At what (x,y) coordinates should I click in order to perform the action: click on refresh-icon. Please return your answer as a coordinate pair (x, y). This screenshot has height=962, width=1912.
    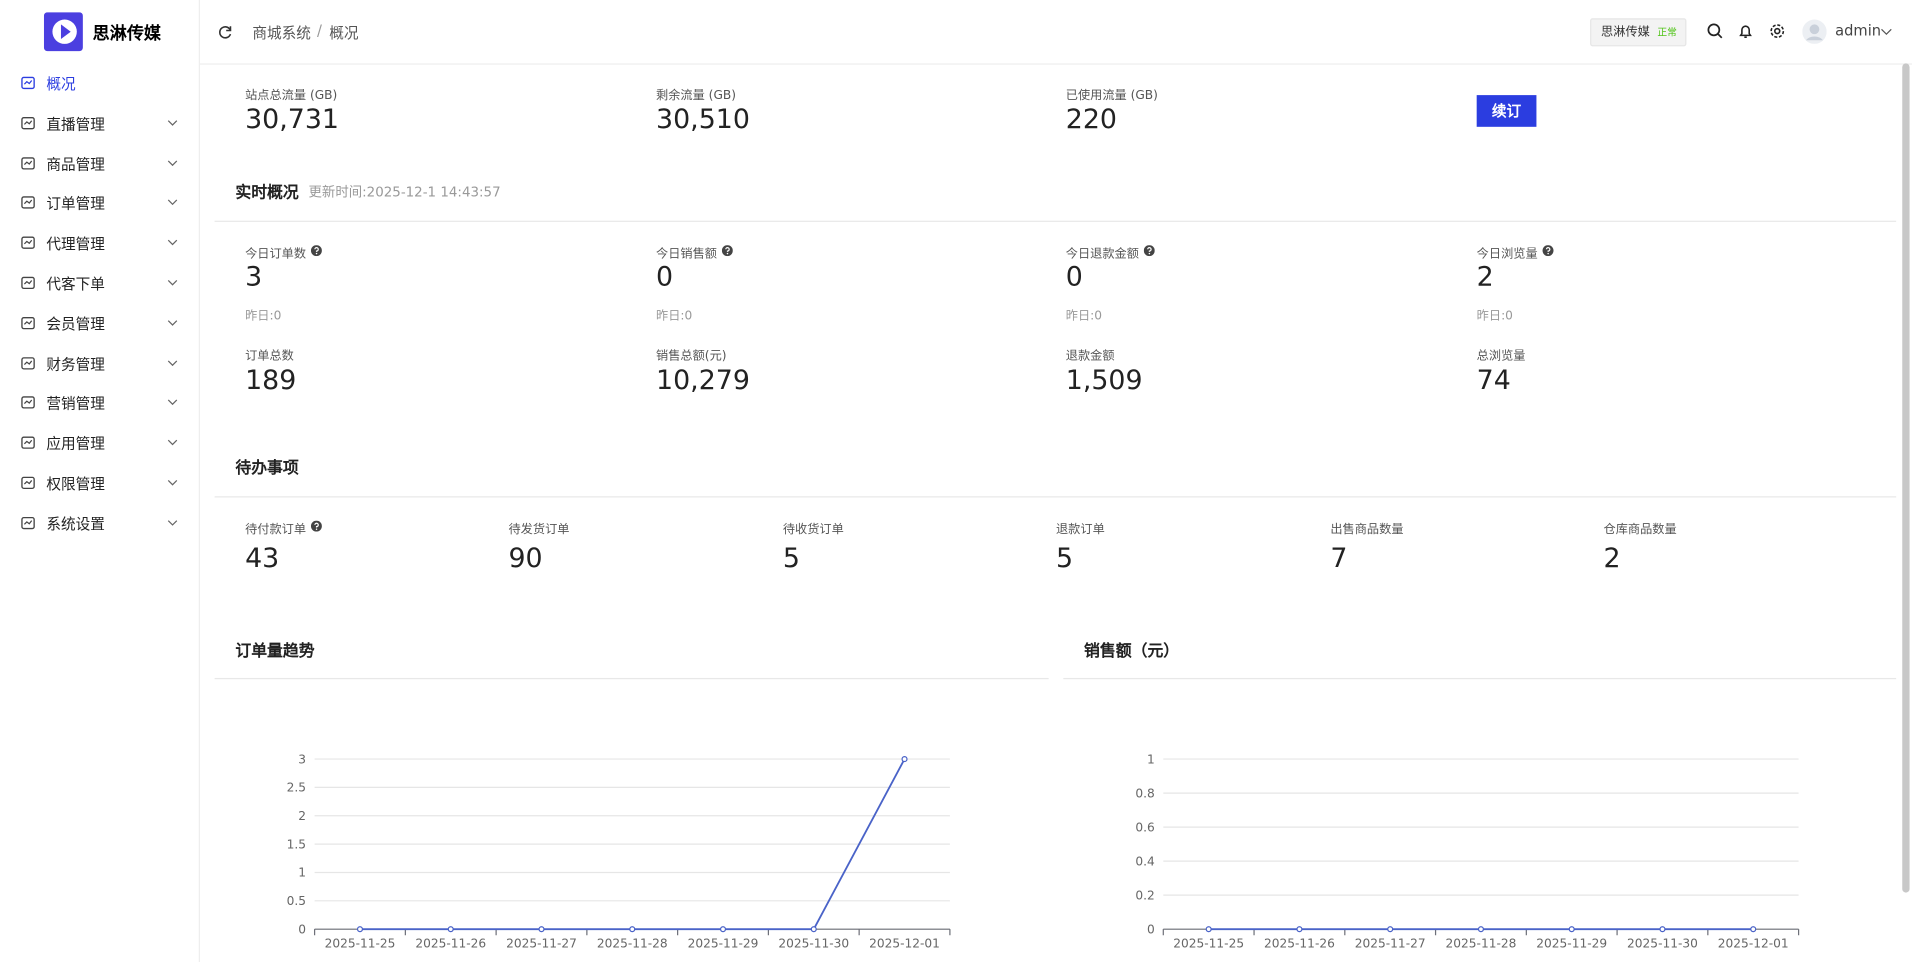
    Looking at the image, I should click on (225, 31).